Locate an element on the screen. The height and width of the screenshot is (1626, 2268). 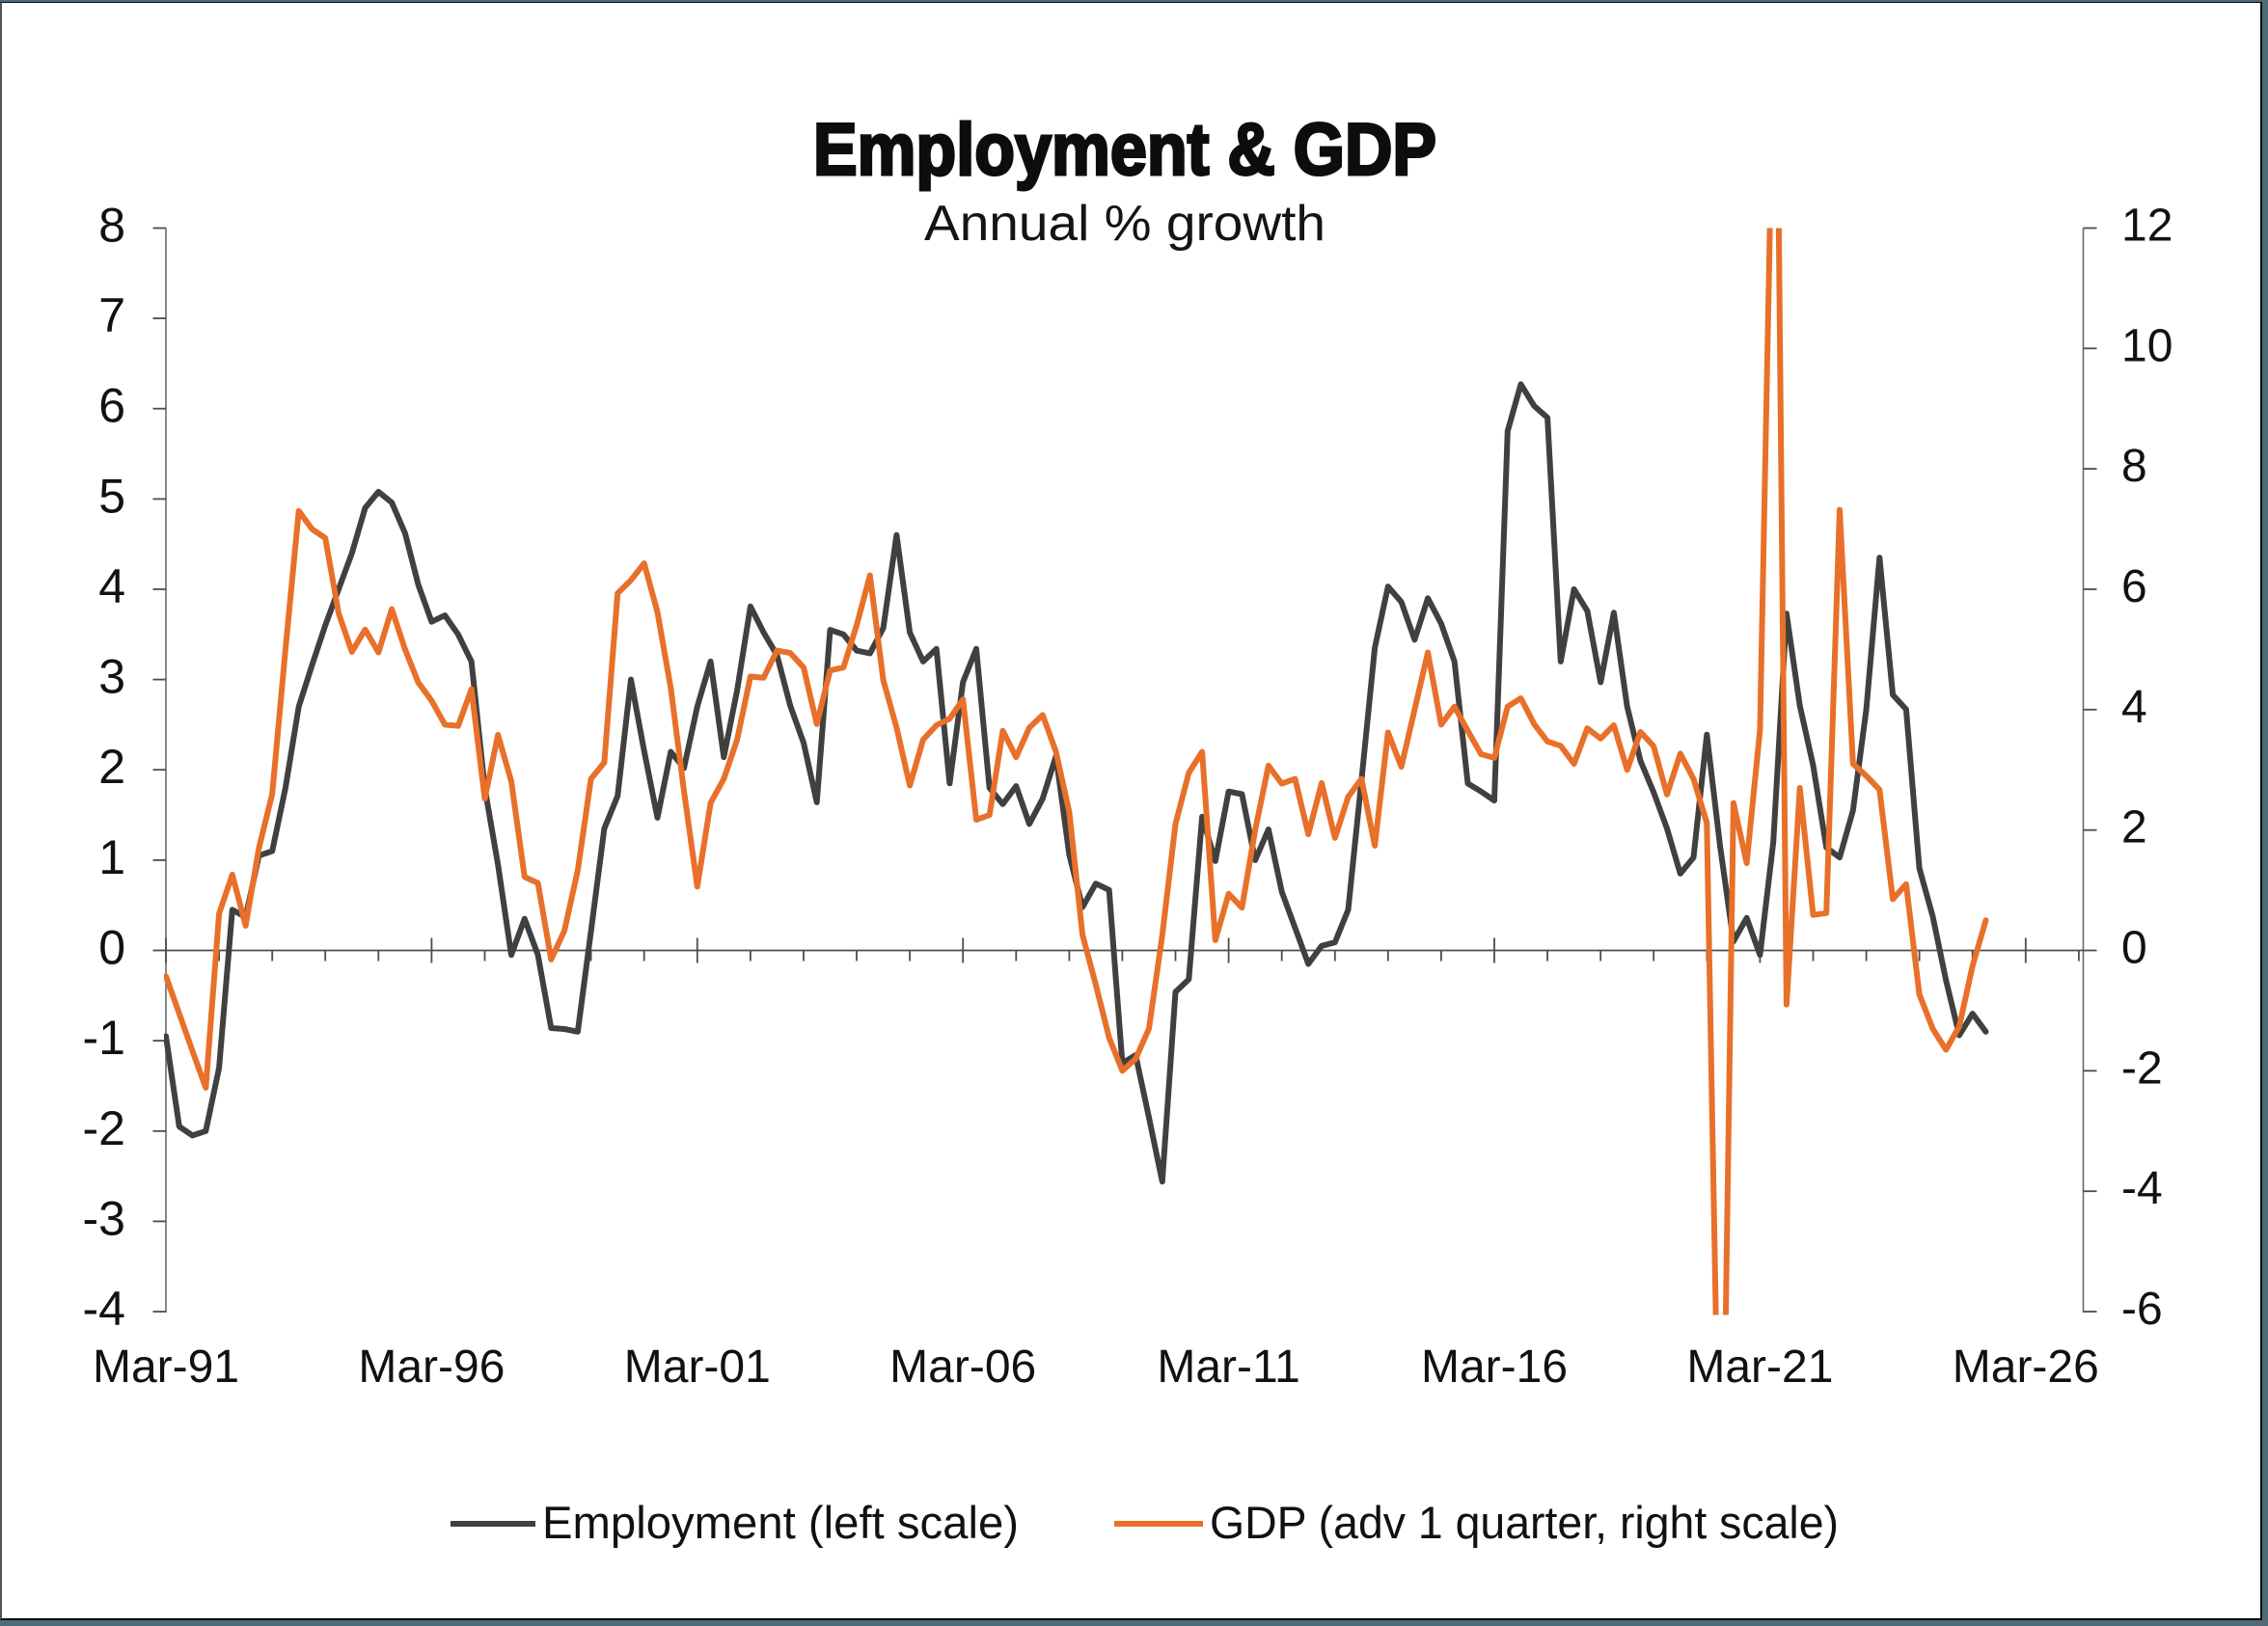
svg-text:GDP (adv 1 quarter, right scal: GDP (adv 1 quarter, right scale) is located at coordinates (1525, 1522).